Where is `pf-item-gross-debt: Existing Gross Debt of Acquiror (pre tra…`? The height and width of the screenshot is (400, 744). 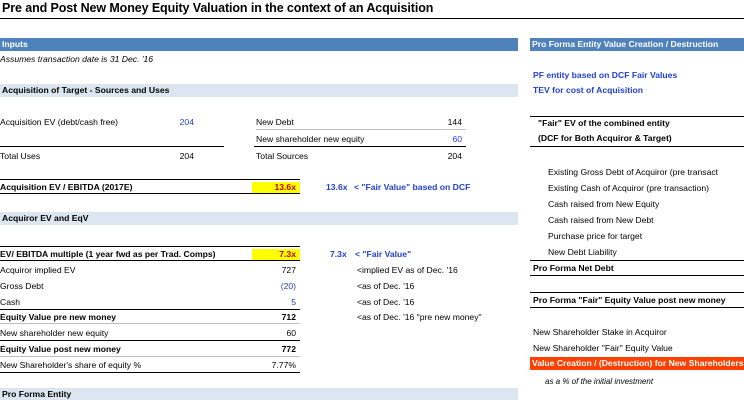 pf-item-gross-debt: Existing Gross Debt of Acquiror (pre tra… is located at coordinates (633, 172).